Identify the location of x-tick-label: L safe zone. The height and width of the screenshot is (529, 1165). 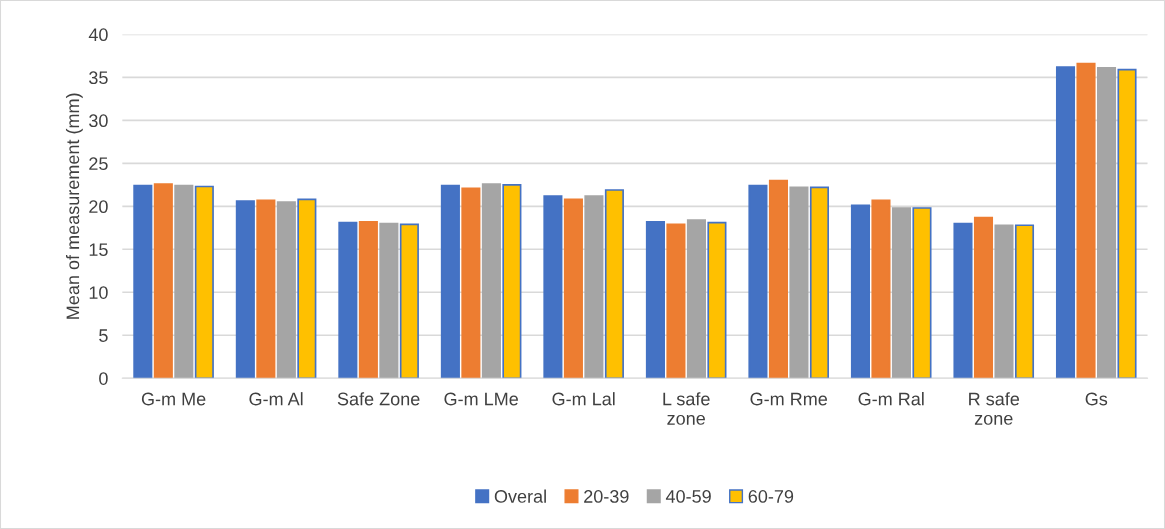
(686, 408).